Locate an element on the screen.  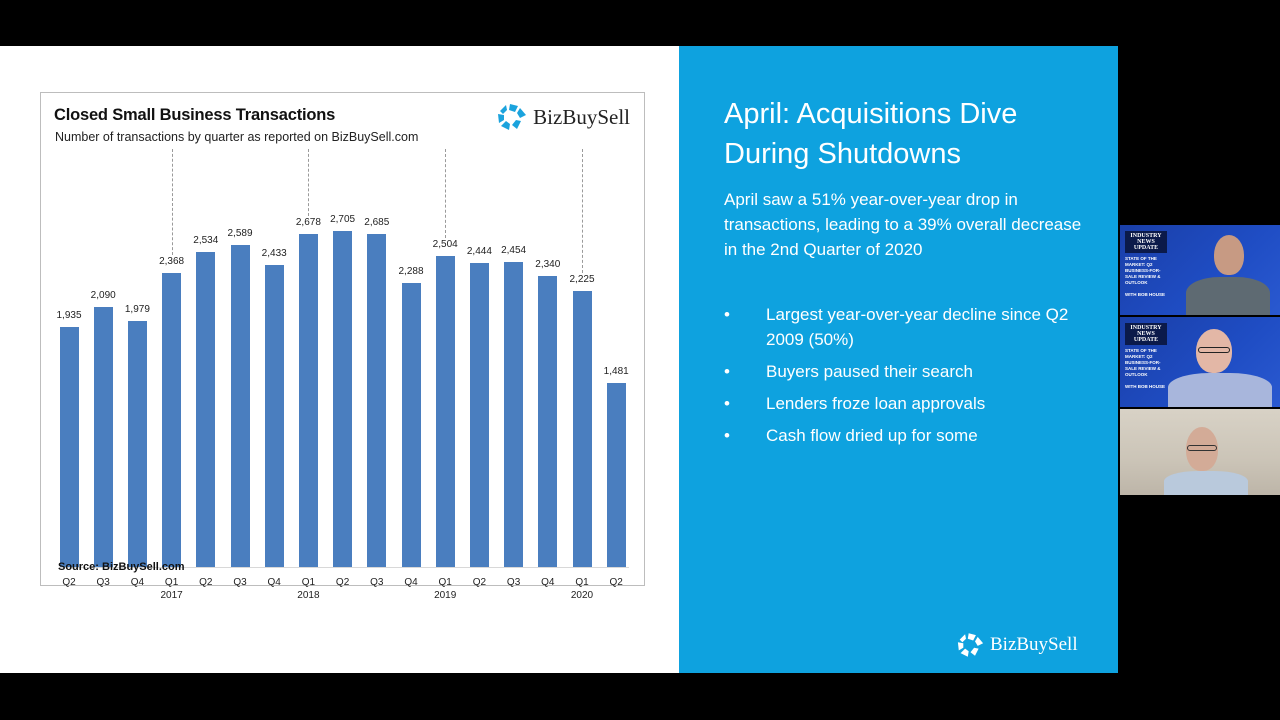
bar-value-label: 2,225 is located at coordinates (582, 279).